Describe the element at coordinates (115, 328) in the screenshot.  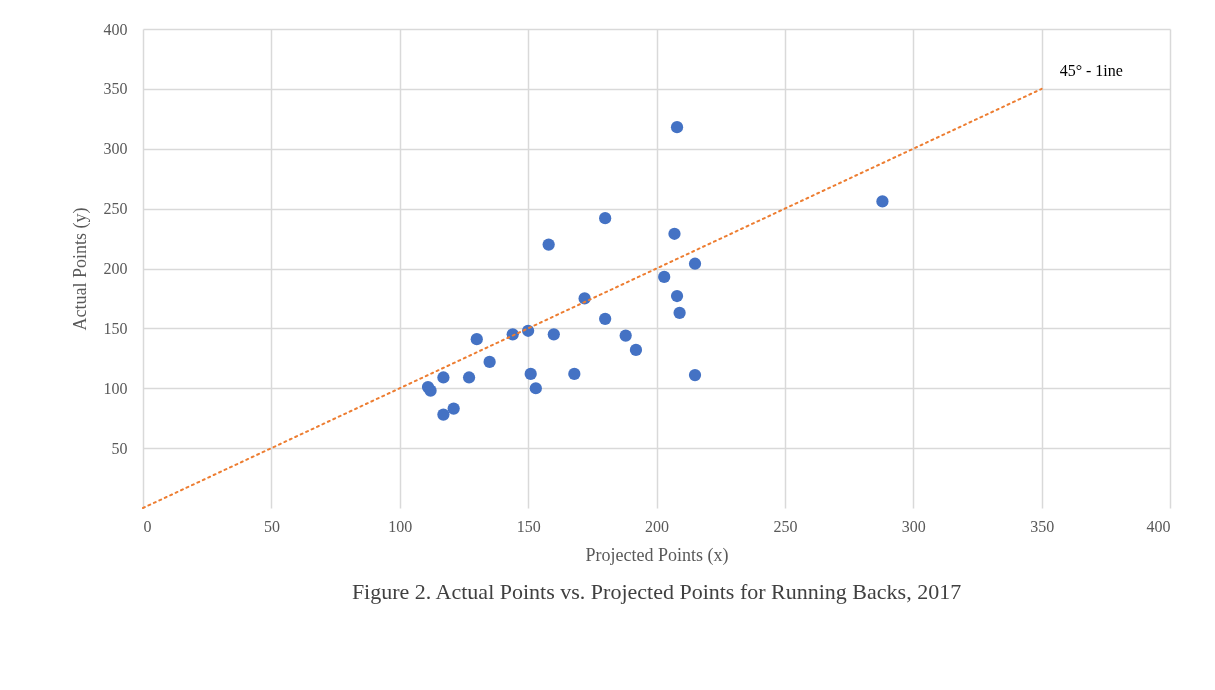
I see `y-tick-label: 150` at that location.